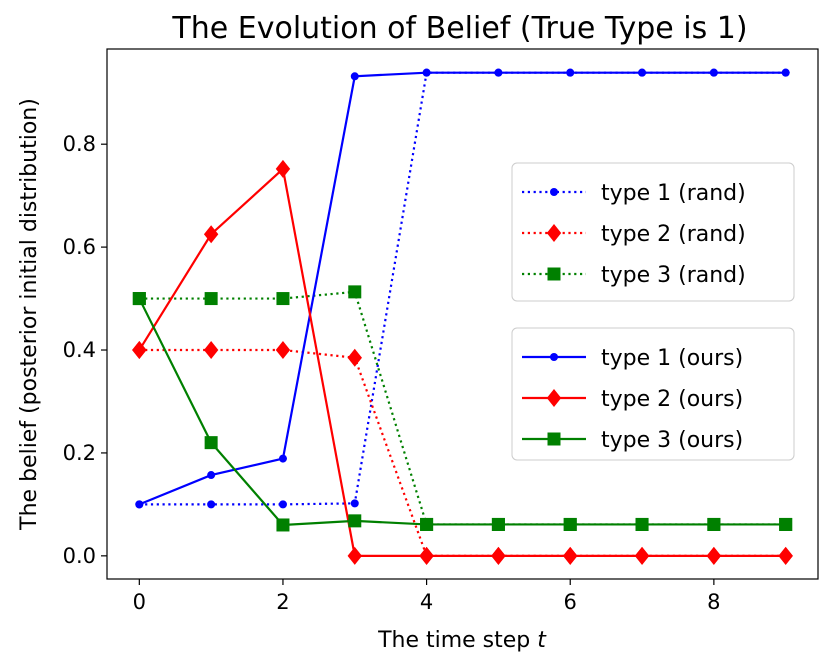 The image size is (831, 671). I want to click on y-tick-label: 0.6, so click(79, 247).